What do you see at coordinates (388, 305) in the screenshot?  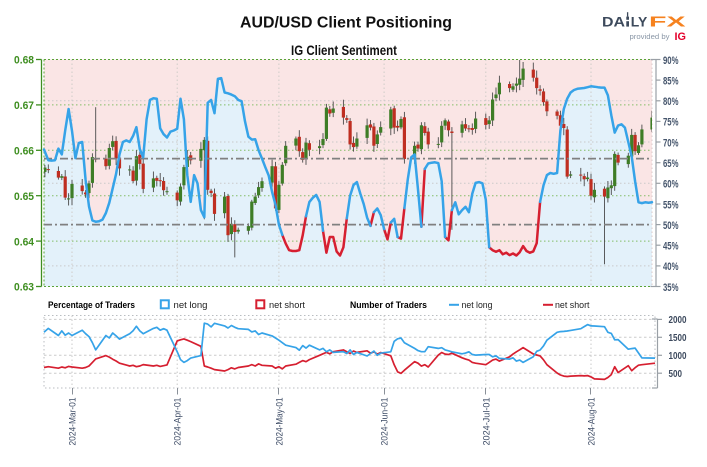 I see `svg-text: Number of Traders` at bounding box center [388, 305].